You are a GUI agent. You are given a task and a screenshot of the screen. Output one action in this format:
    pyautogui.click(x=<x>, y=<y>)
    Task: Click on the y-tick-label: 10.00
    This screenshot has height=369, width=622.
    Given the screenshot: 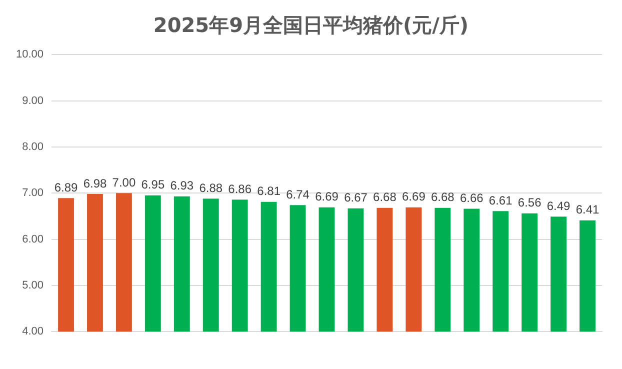 What is the action you would take?
    pyautogui.click(x=30, y=54)
    